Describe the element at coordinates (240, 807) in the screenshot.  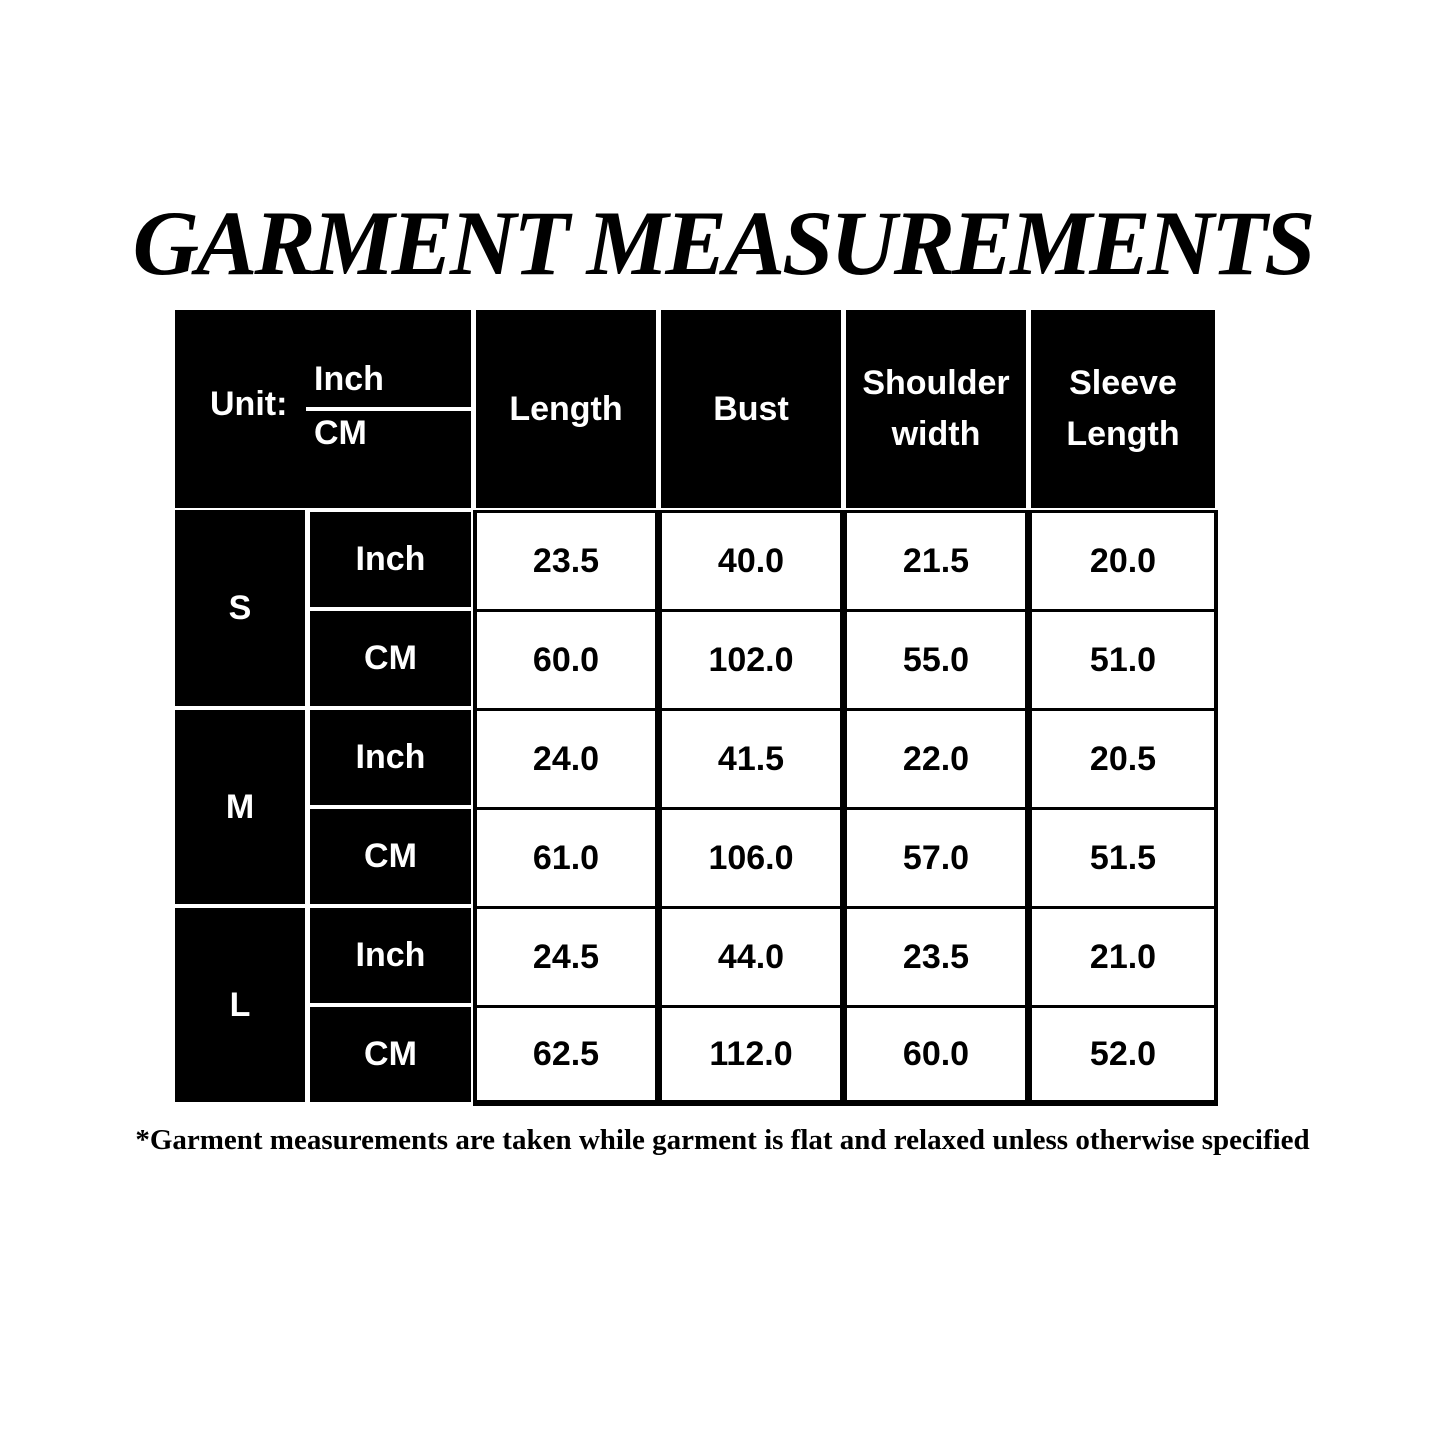
I see `size-cell: M` at that location.